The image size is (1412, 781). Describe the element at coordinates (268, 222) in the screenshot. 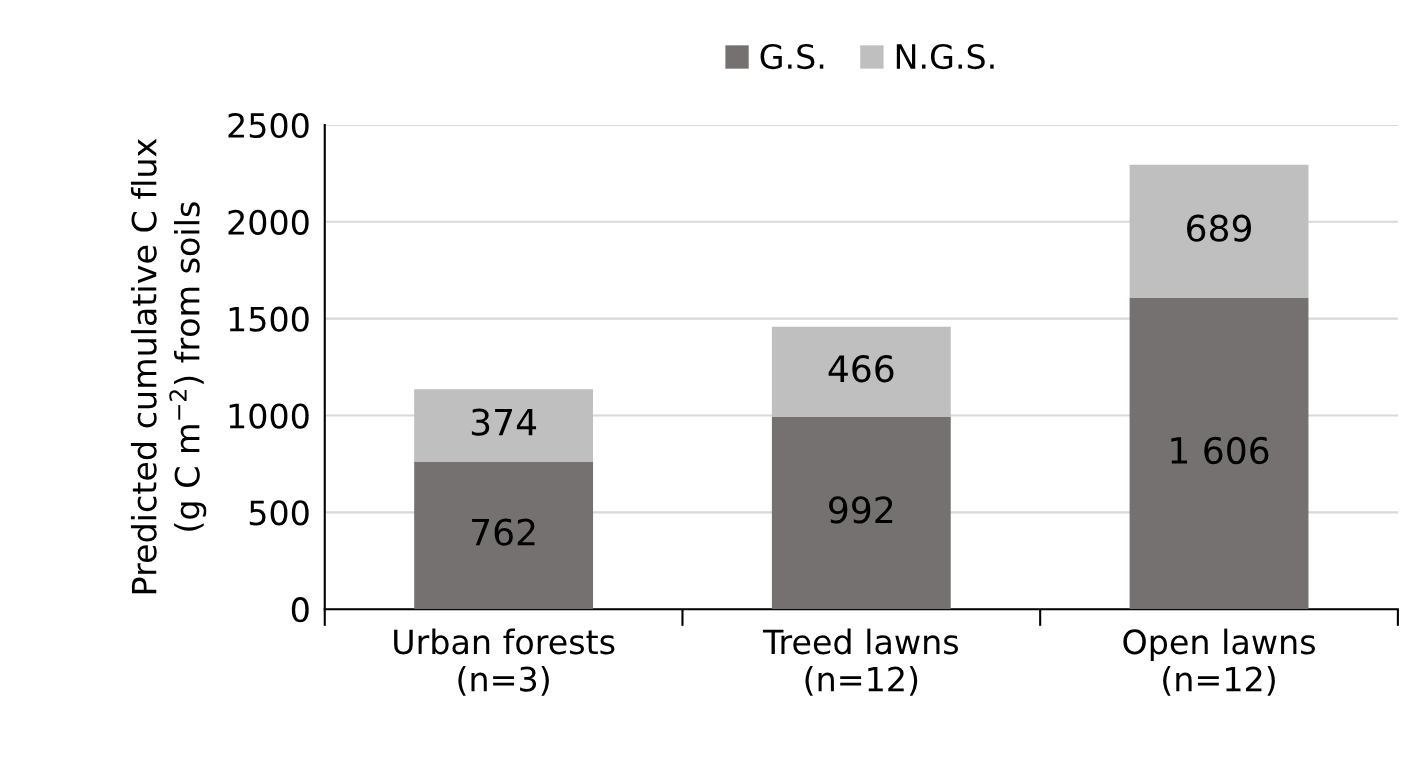

I see `y-tick-label: 2000` at that location.